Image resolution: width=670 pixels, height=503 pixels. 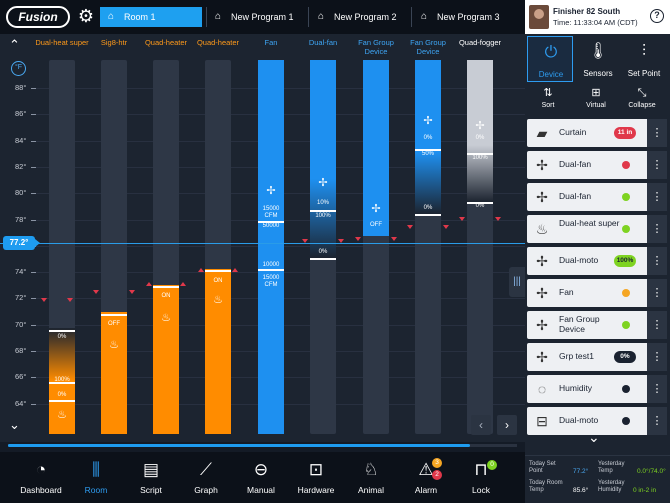 I want to click on fahrenheit-toggle: °F, so click(x=18, y=68).